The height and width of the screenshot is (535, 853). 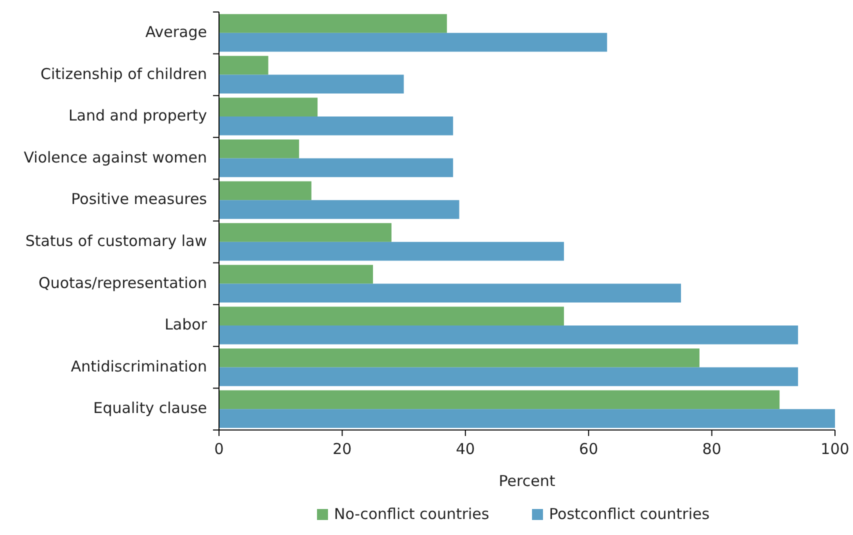 What do you see at coordinates (835, 449) in the screenshot?
I see `x-tick-label: 100` at bounding box center [835, 449].